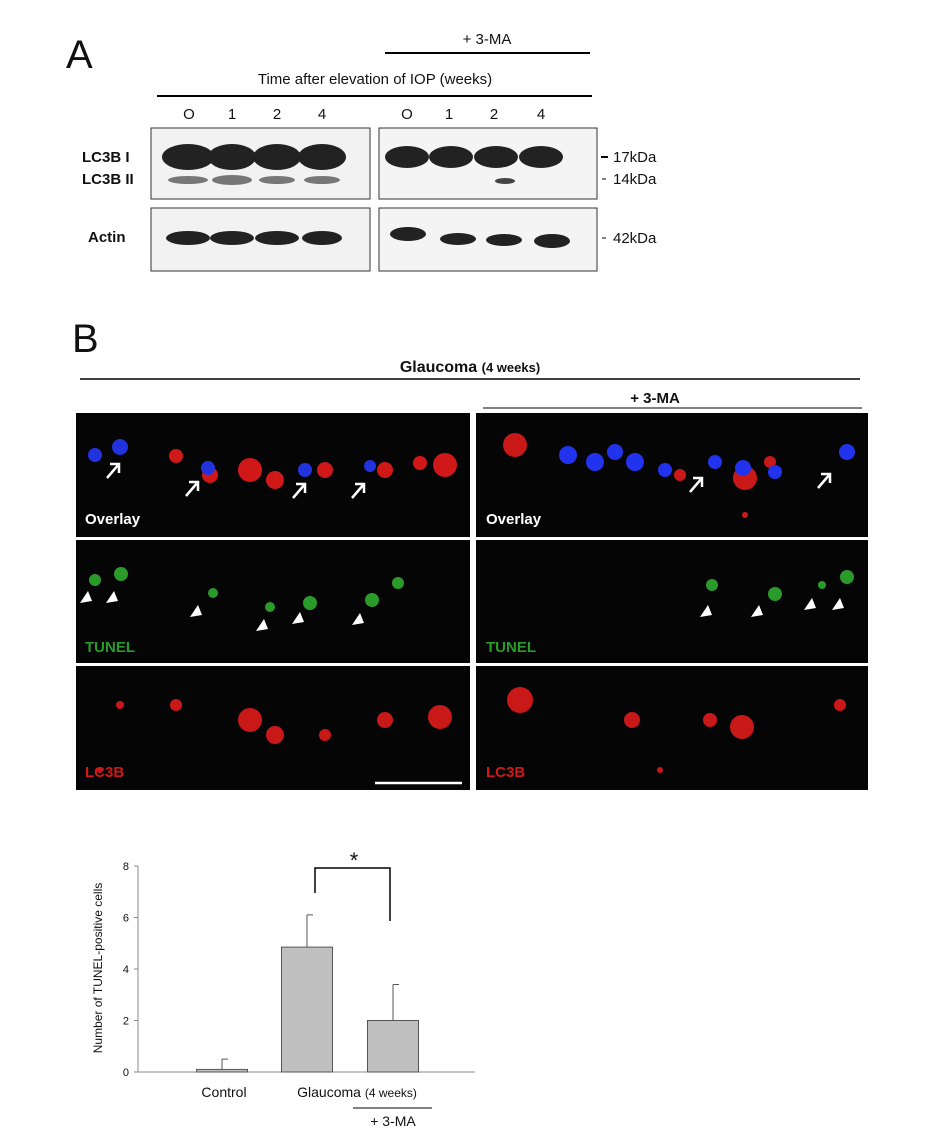  I want to click on y-tick-label: 6, so click(126, 919).